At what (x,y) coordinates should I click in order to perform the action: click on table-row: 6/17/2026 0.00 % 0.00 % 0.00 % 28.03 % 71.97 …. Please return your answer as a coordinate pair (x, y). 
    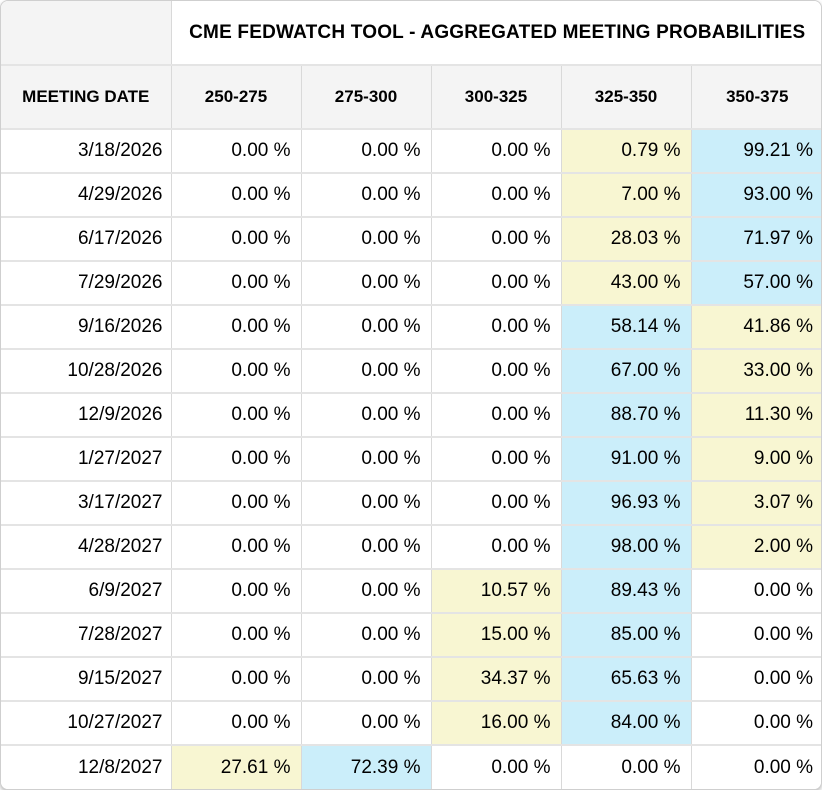
    Looking at the image, I should click on (411, 239).